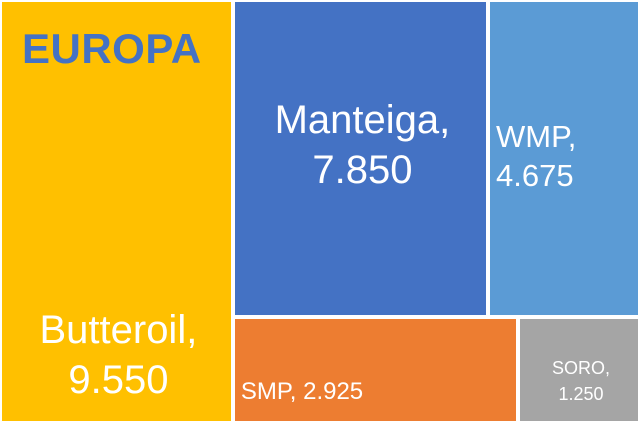  I want to click on treemap-label-wmp: WMP, 4.675, so click(536, 157).